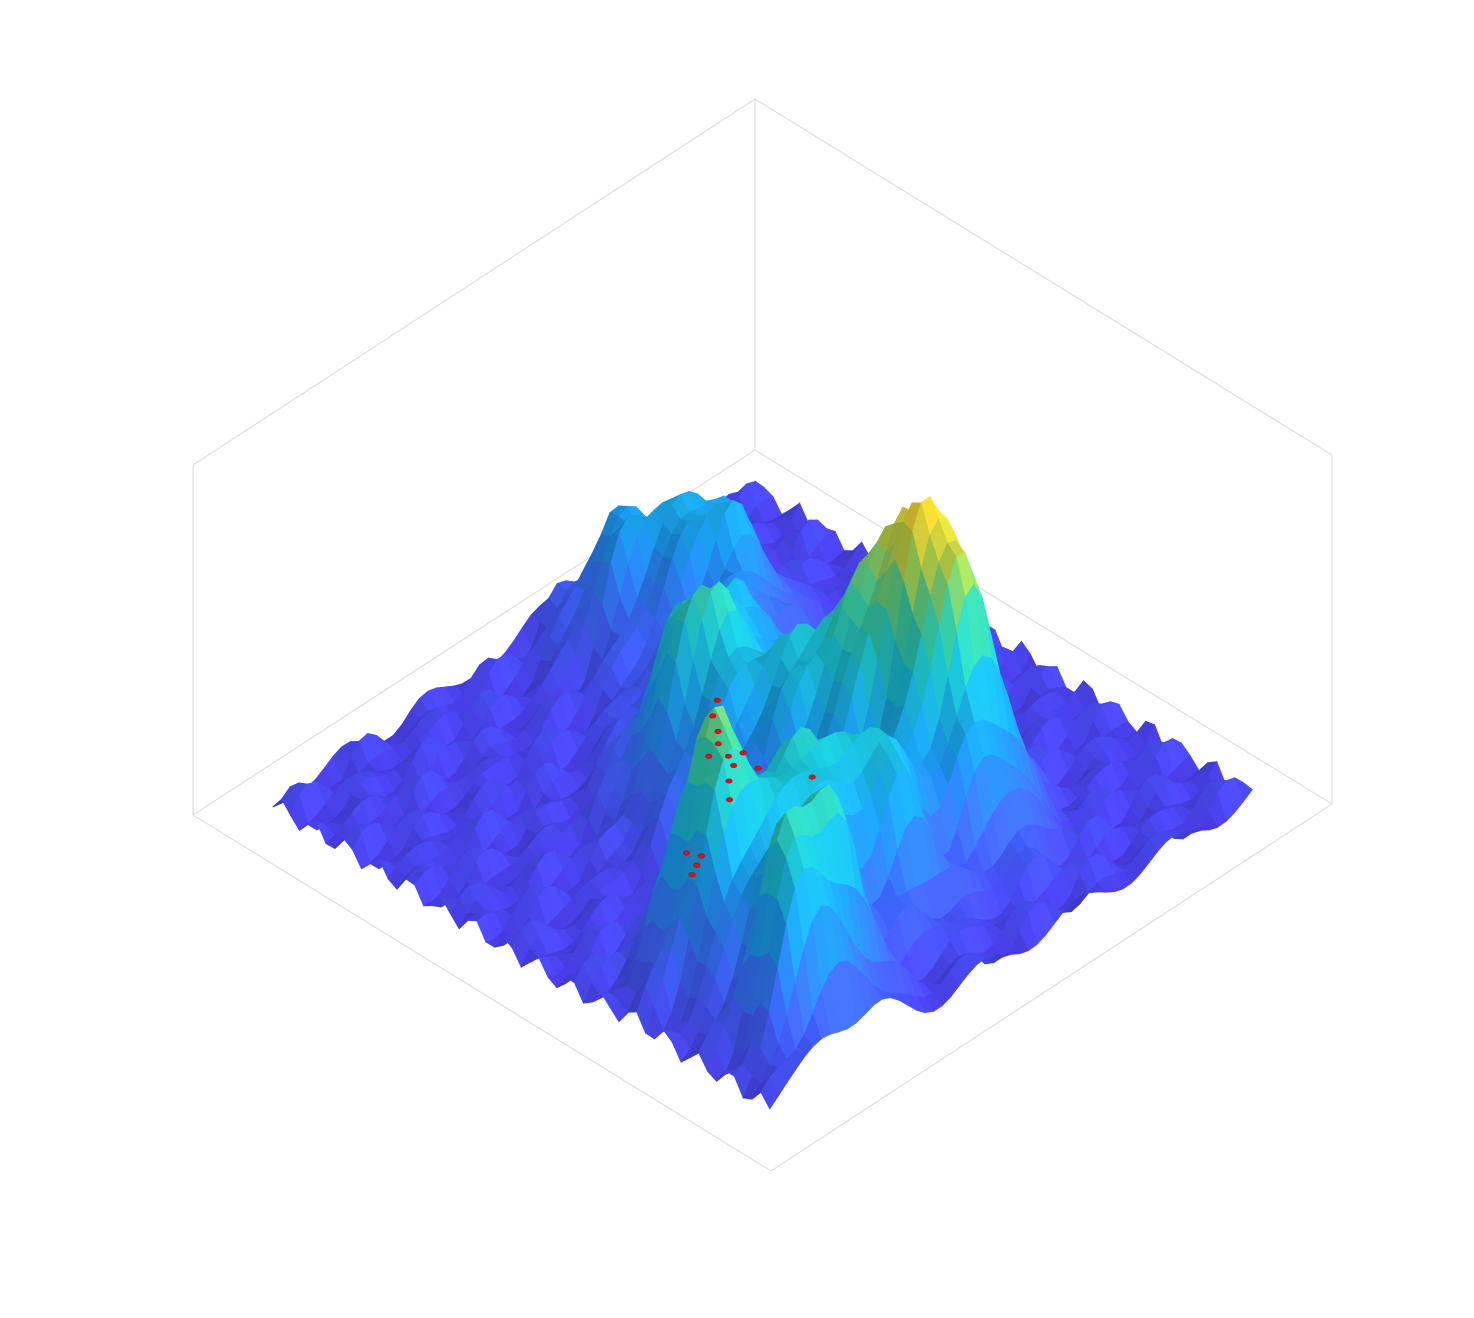  Describe the element at coordinates (1051, 987) in the screenshot. I see `box-edge-front-floor-right` at that location.